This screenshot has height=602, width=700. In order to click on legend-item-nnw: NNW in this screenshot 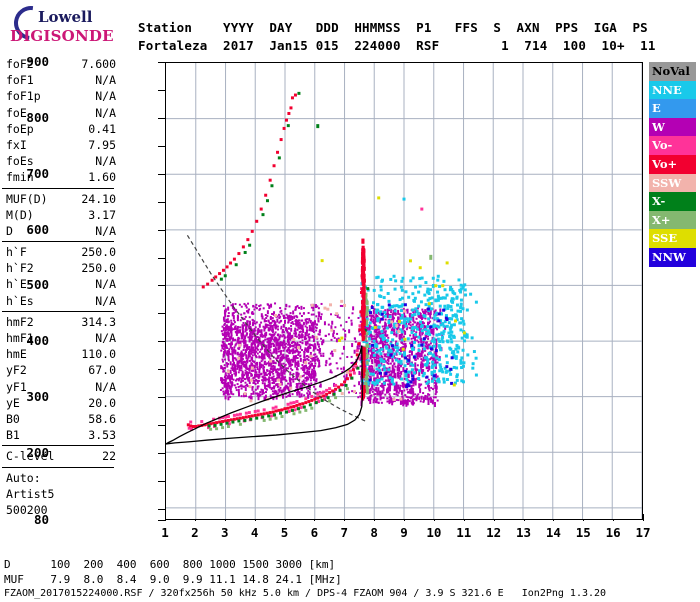, I will do `click(672, 257)`.